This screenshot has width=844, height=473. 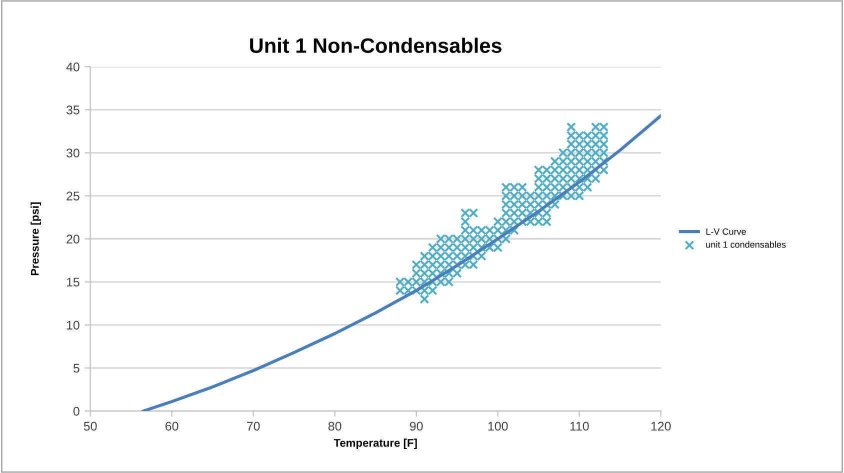 What do you see at coordinates (76, 368) in the screenshot?
I see `y-tick-label: 5` at bounding box center [76, 368].